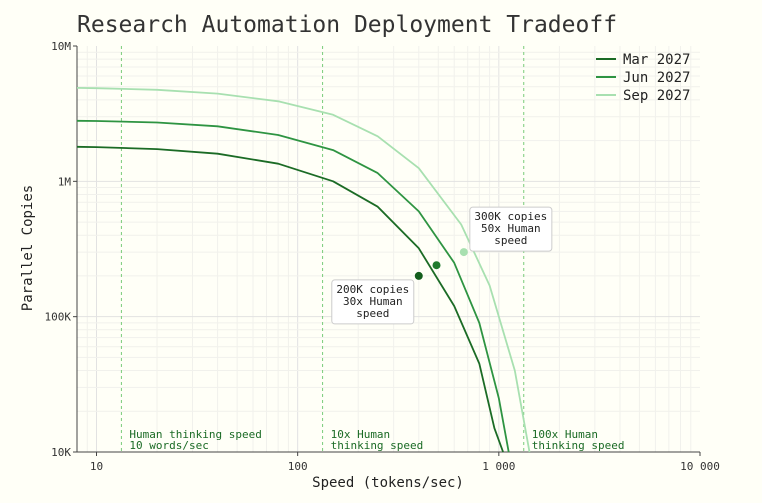 The width and height of the screenshot is (762, 503). I want to click on x-axis-label: Speed (tokens/sec), so click(388, 483).